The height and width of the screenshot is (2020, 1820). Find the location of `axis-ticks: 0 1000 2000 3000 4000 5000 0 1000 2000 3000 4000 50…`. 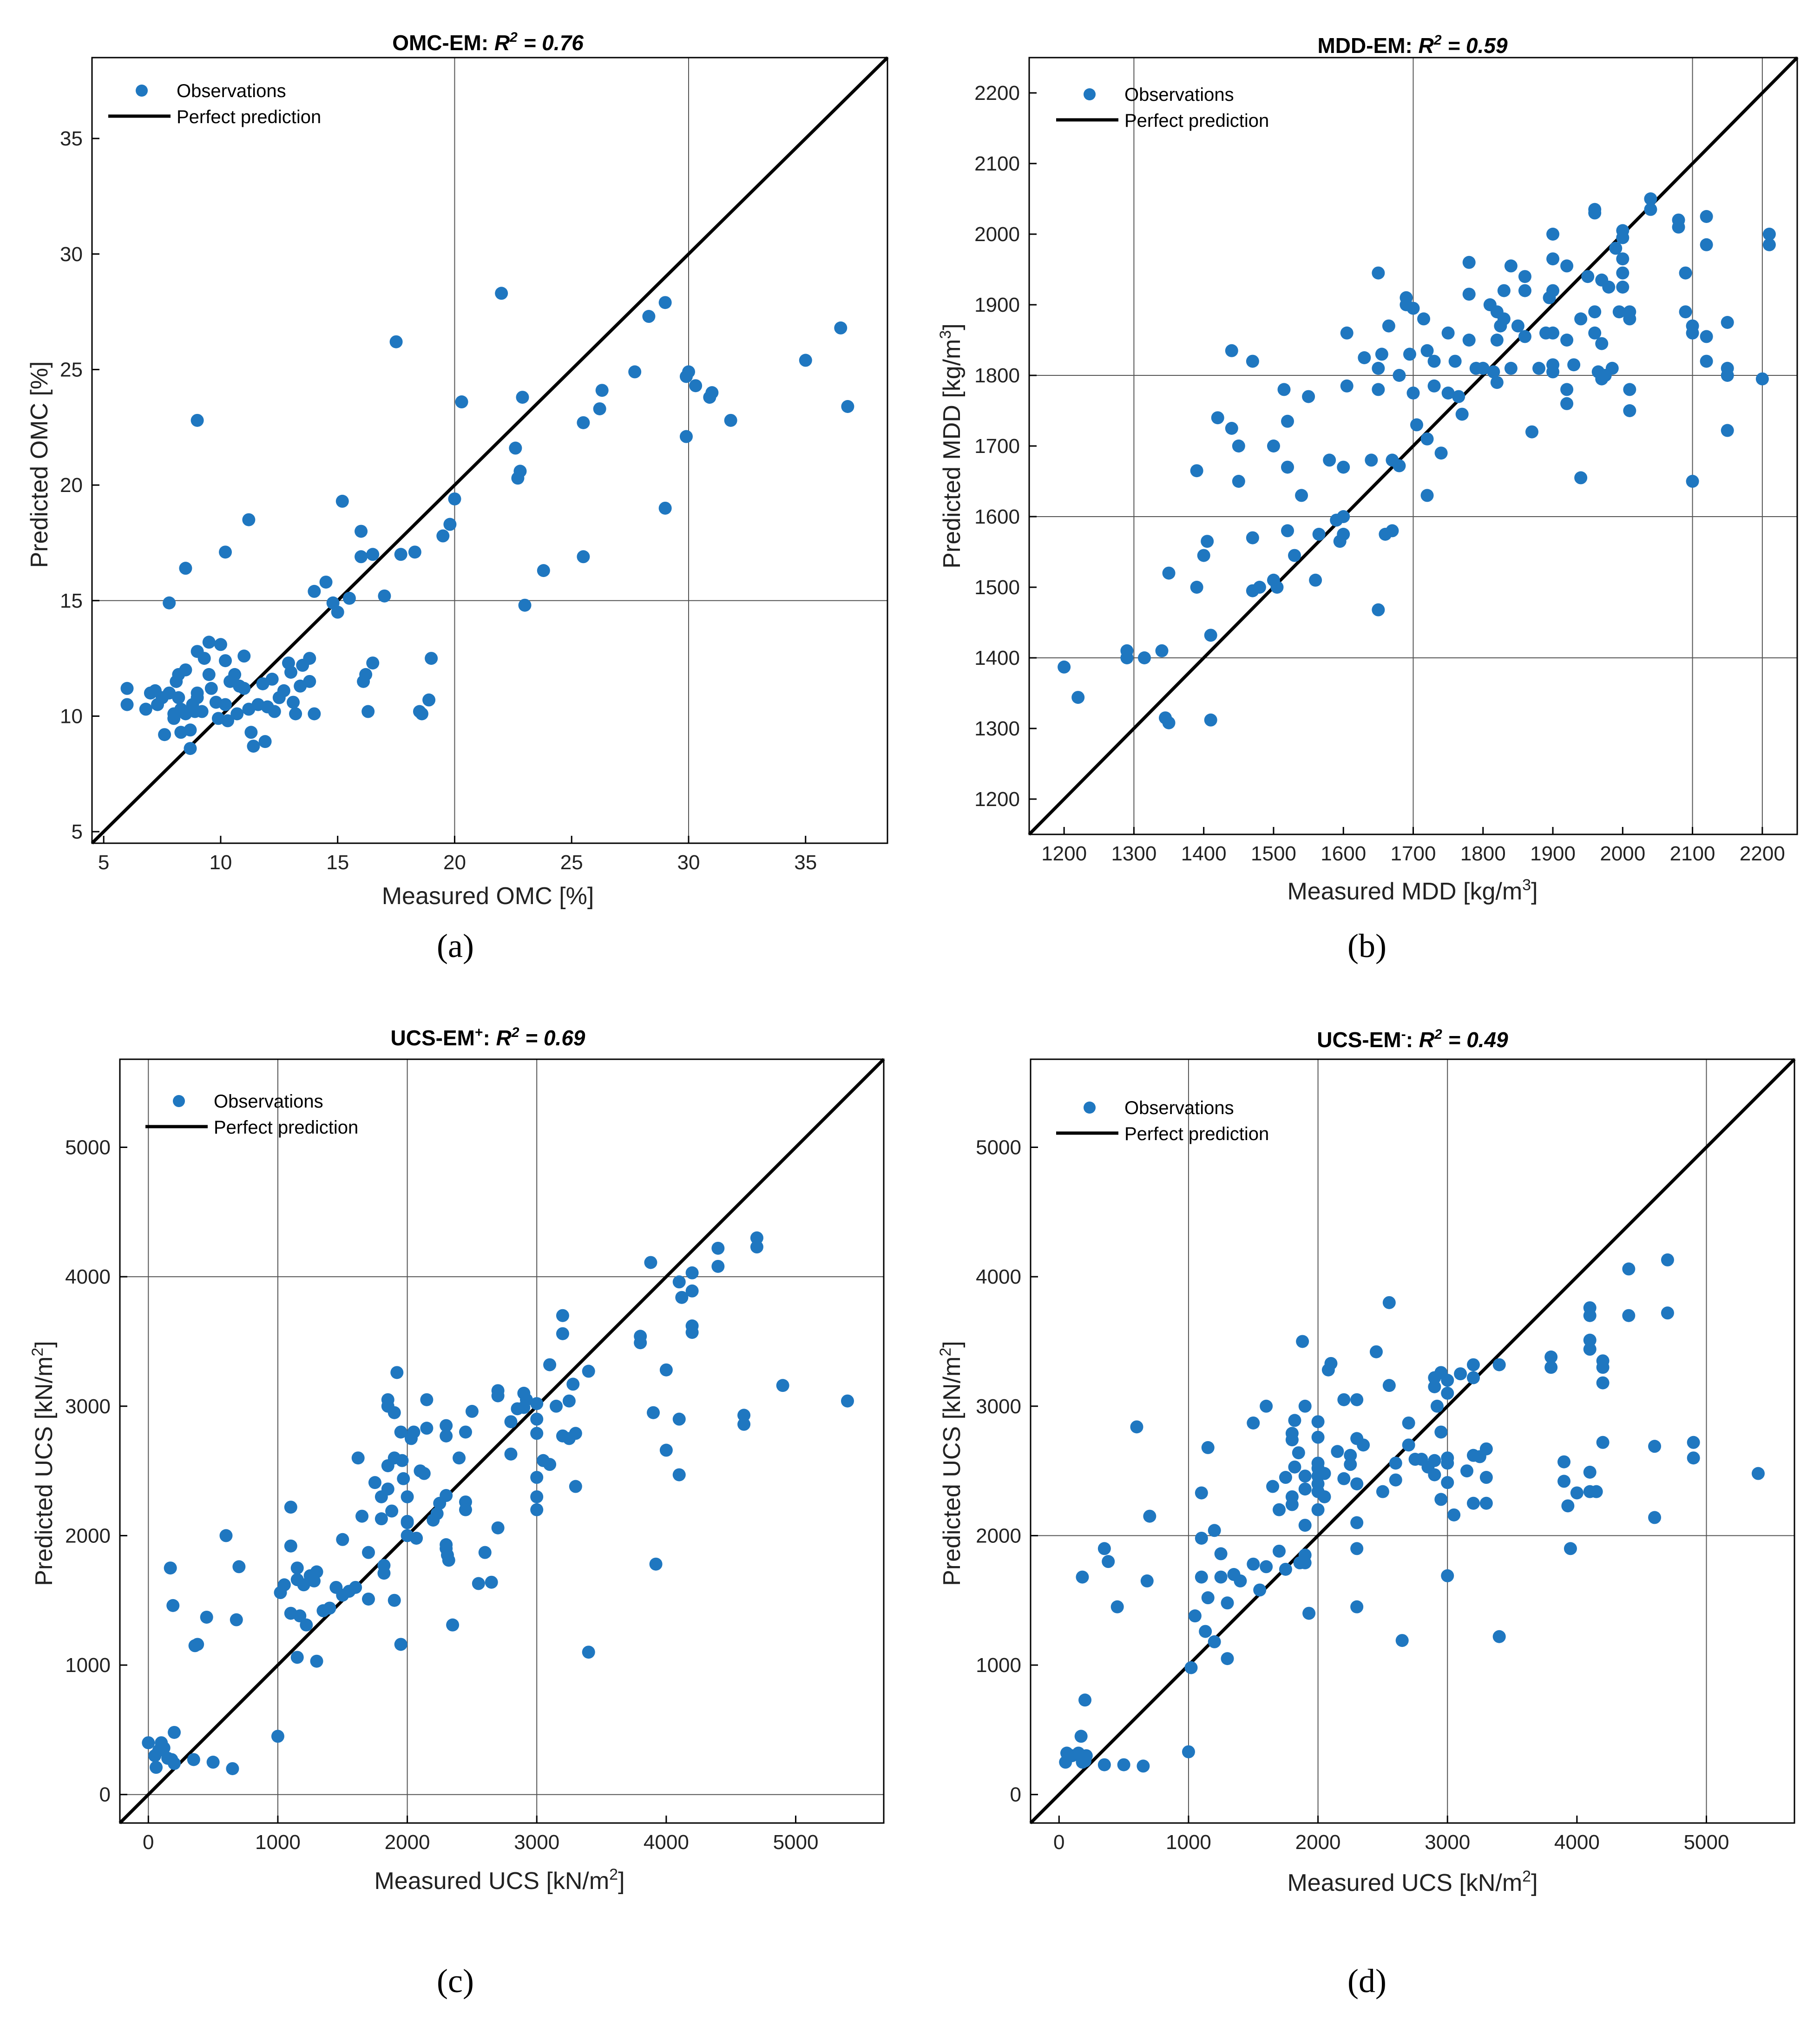

axis-ticks: 0 1000 2000 3000 4000 5000 0 1000 2000 3000 4000 50… is located at coordinates (1352, 1495).